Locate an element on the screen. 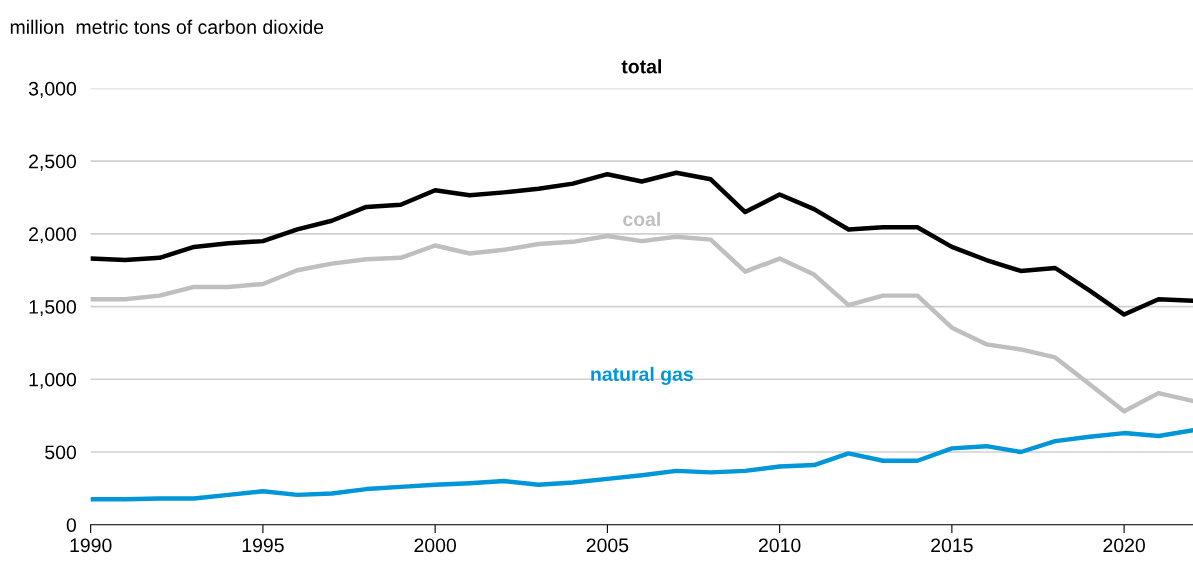 The width and height of the screenshot is (1193, 563). x-tick-label: 1990 is located at coordinates (91, 545).